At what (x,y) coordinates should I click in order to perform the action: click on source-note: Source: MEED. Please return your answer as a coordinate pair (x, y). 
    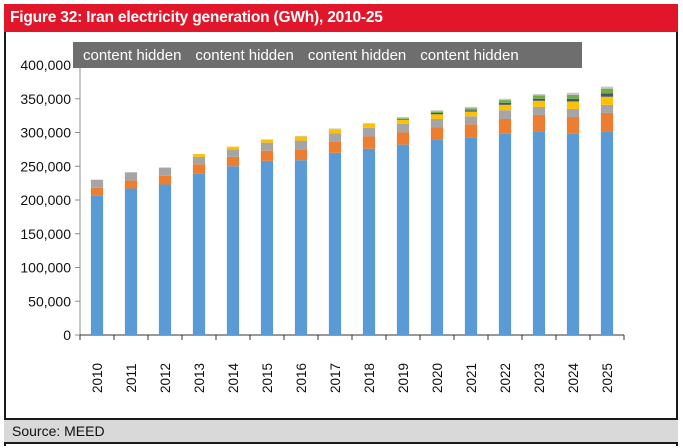
    Looking at the image, I should click on (341, 431).